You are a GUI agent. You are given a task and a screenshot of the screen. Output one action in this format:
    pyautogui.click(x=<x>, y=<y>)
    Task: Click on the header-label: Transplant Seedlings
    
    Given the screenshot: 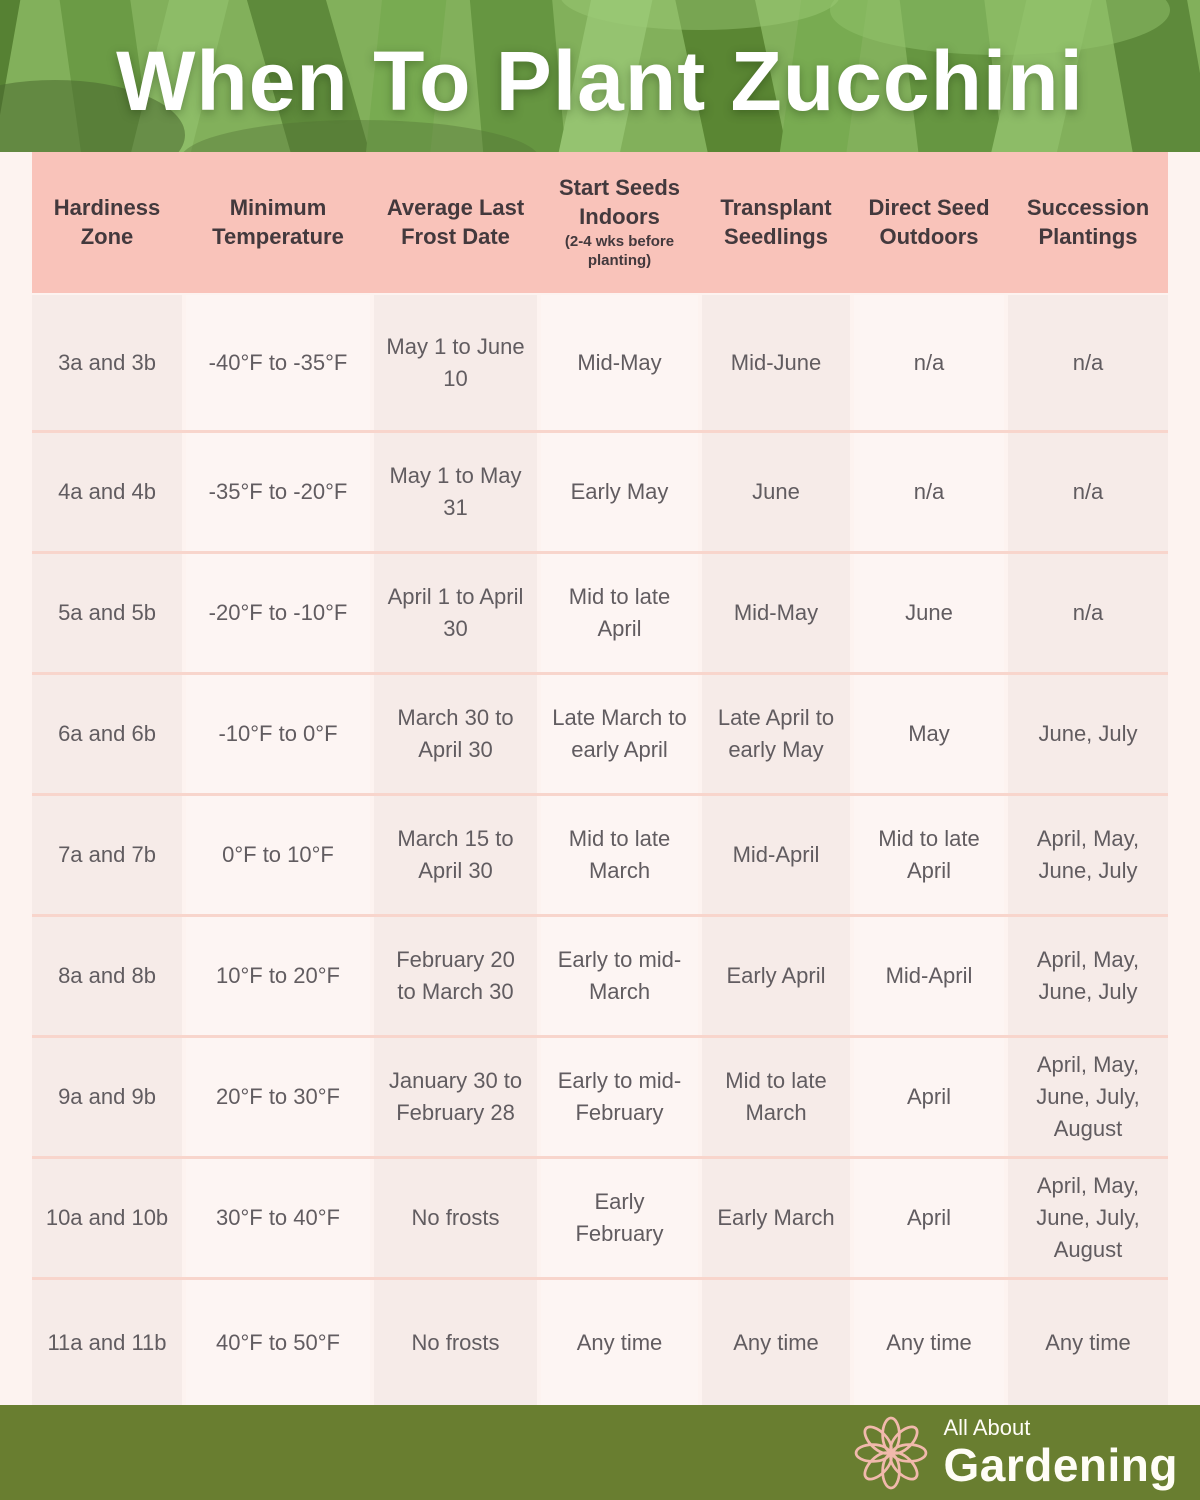 What is the action you would take?
    pyautogui.click(x=776, y=221)
    